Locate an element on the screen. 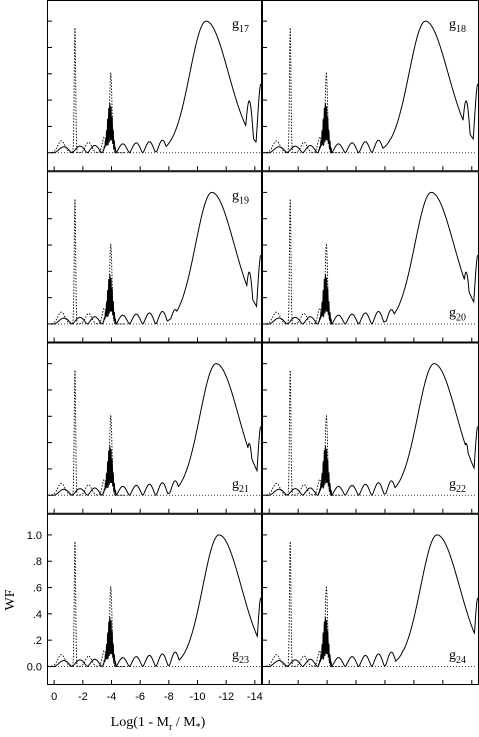 This screenshot has width=479, height=737. panel-g19: g19 is located at coordinates (154, 257).